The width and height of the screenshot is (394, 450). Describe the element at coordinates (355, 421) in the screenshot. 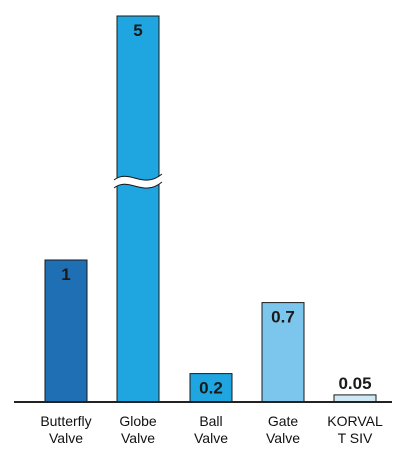

I see `category-label-4-0: KORVAL` at that location.